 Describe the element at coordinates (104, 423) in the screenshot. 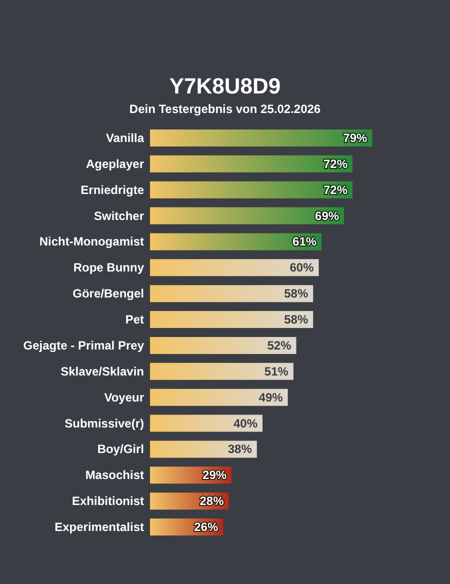

I see `y-tick-label: Submissive(r)` at that location.